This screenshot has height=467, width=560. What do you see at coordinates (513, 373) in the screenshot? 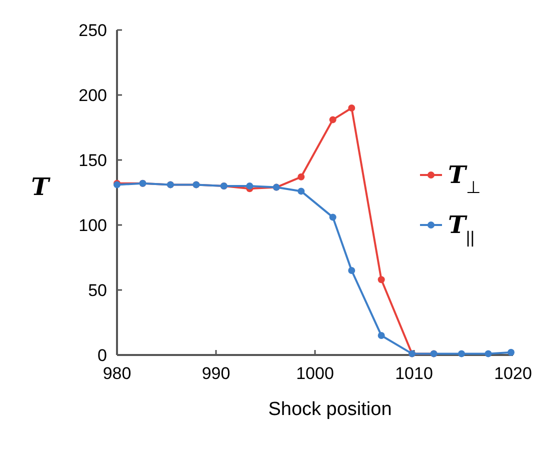
I see `x-tick-label: 1020` at bounding box center [513, 373].